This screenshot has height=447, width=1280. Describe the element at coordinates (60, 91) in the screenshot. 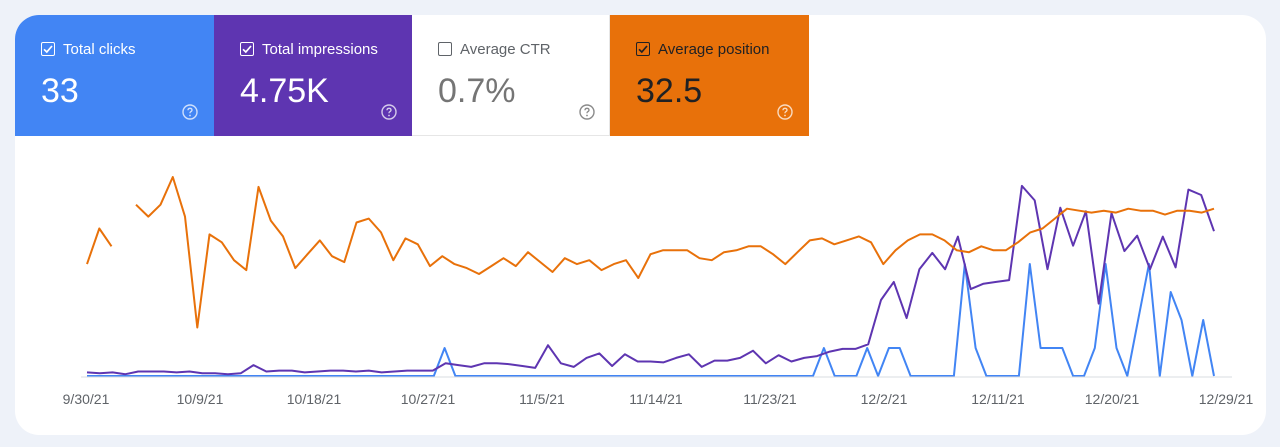

I see `total-clicks-value: 33` at that location.